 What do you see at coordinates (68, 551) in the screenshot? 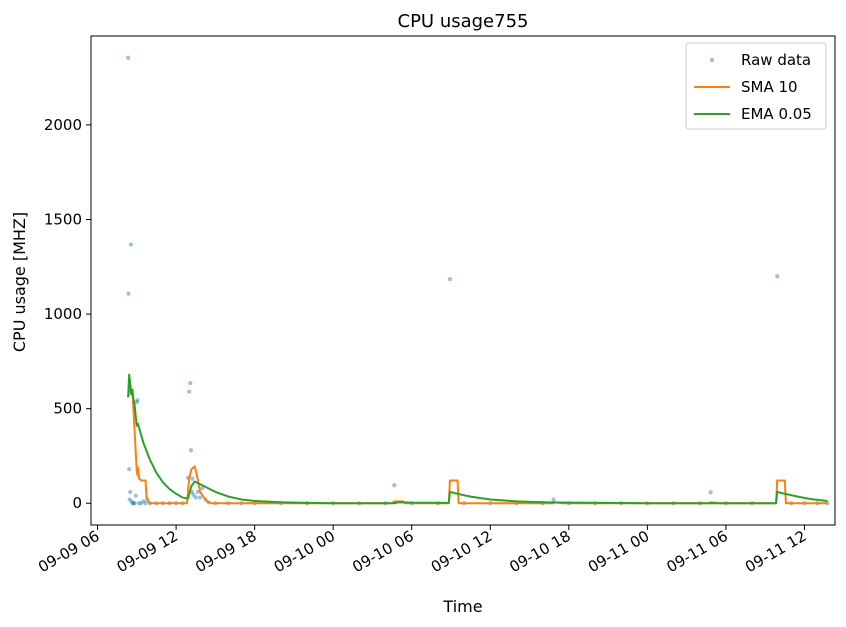
I see `x-tick-label: 09-09 06` at bounding box center [68, 551].